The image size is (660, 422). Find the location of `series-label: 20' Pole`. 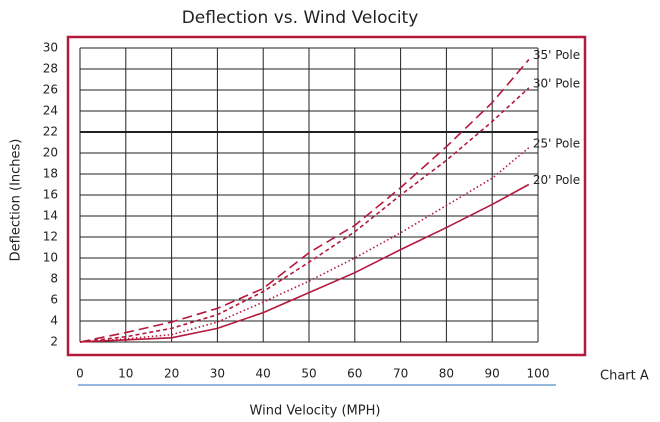

series-label: 20' Pole is located at coordinates (556, 180).